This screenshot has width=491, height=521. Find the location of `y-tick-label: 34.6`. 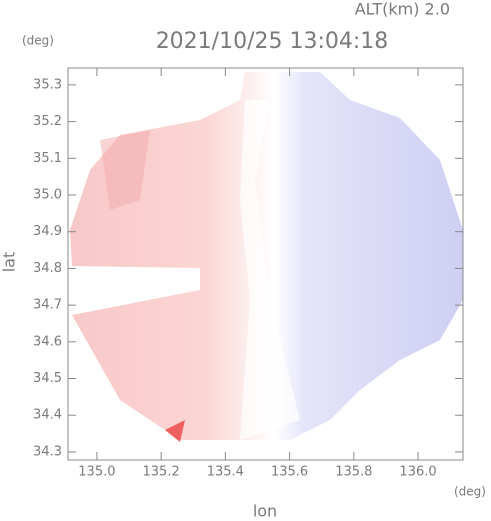

y-tick-label: 34.6 is located at coordinates (47, 341).